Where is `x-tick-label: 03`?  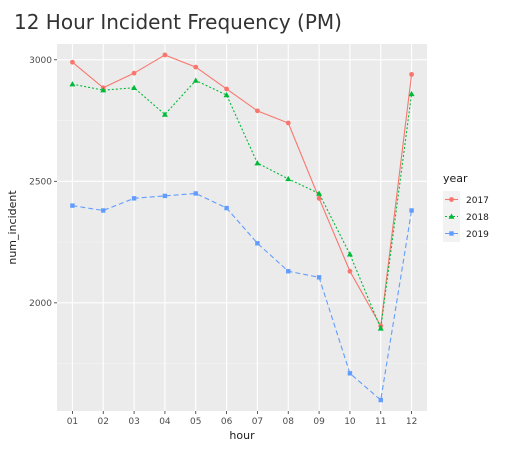
x-tick-label: 03 is located at coordinates (133, 422).